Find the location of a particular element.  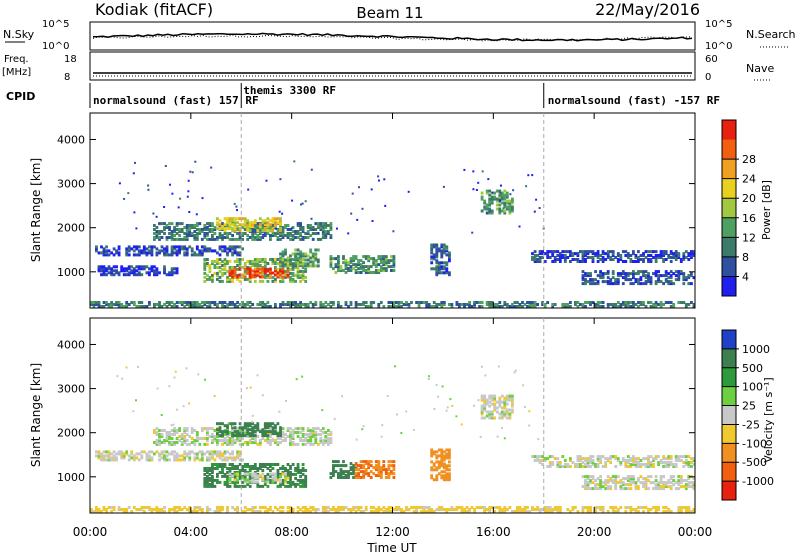

colorbar-tick-label: -100 is located at coordinates (754, 443).